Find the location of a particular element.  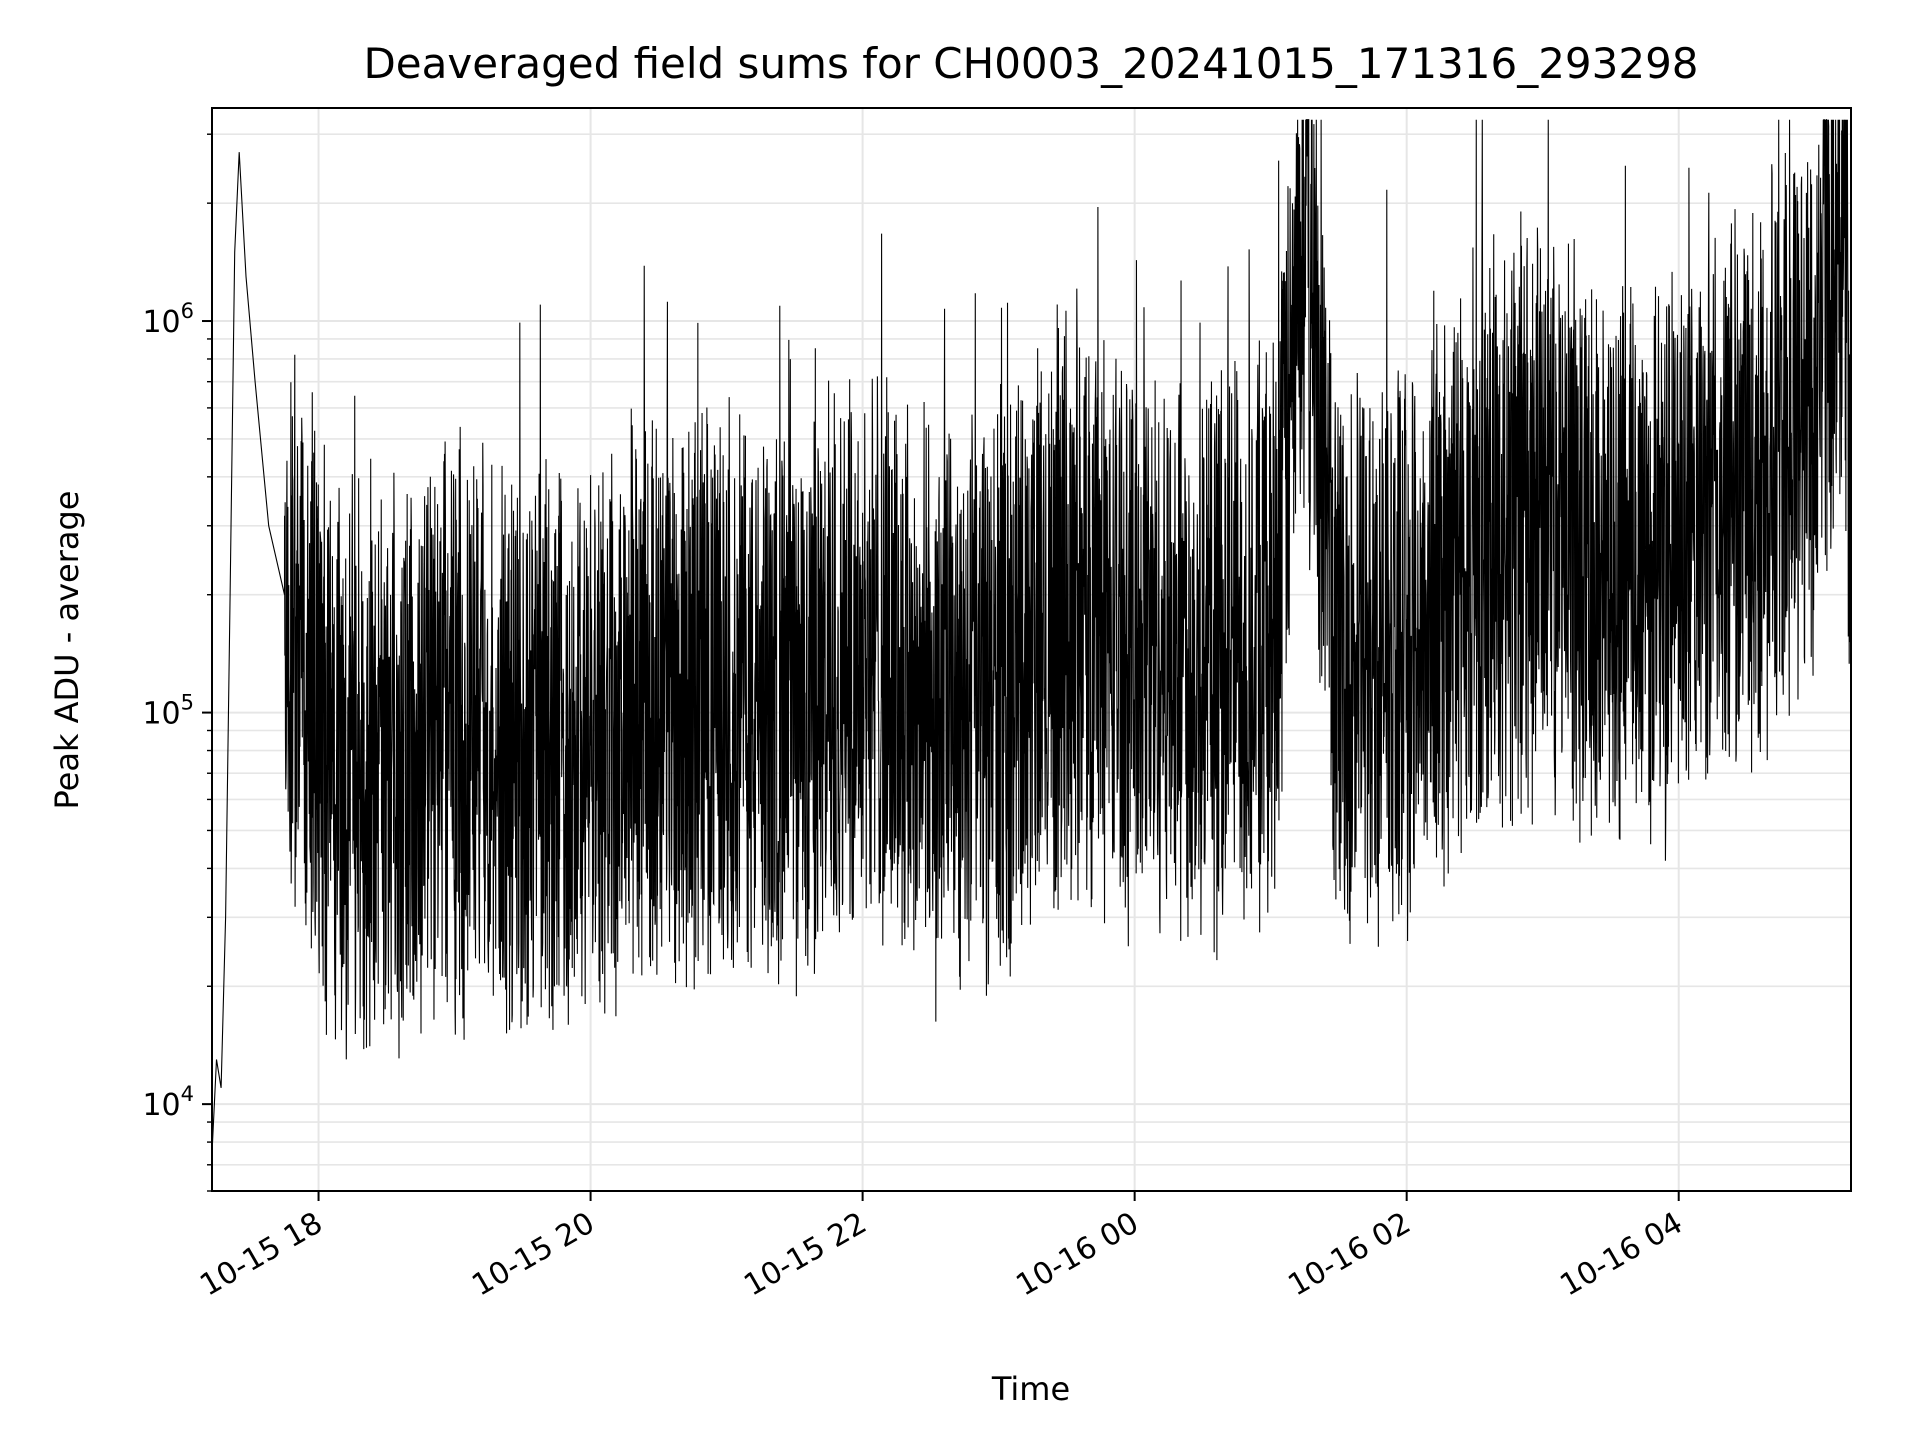

y-axis-title: Peak ADU - average is located at coordinates (67, 650).